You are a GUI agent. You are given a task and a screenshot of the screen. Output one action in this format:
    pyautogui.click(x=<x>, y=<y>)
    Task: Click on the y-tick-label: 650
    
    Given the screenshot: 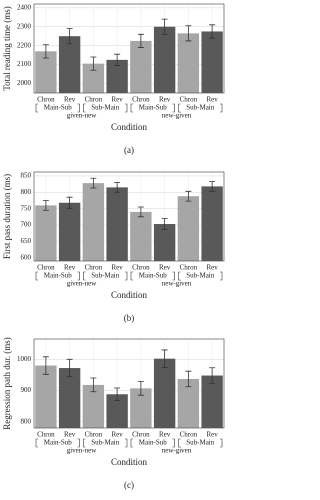 What is the action you would take?
    pyautogui.click(x=26, y=241)
    